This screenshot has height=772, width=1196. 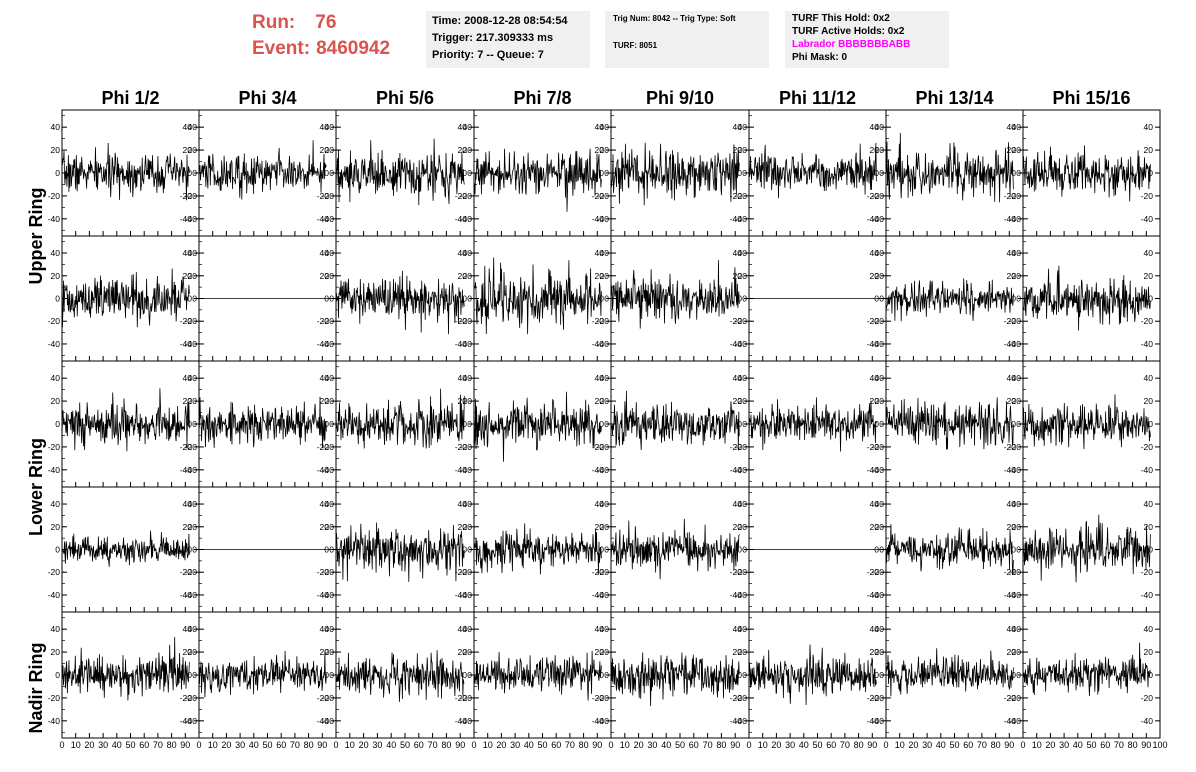 What do you see at coordinates (542, 98) in the screenshot?
I see `column-title: Phi 7/8` at bounding box center [542, 98].